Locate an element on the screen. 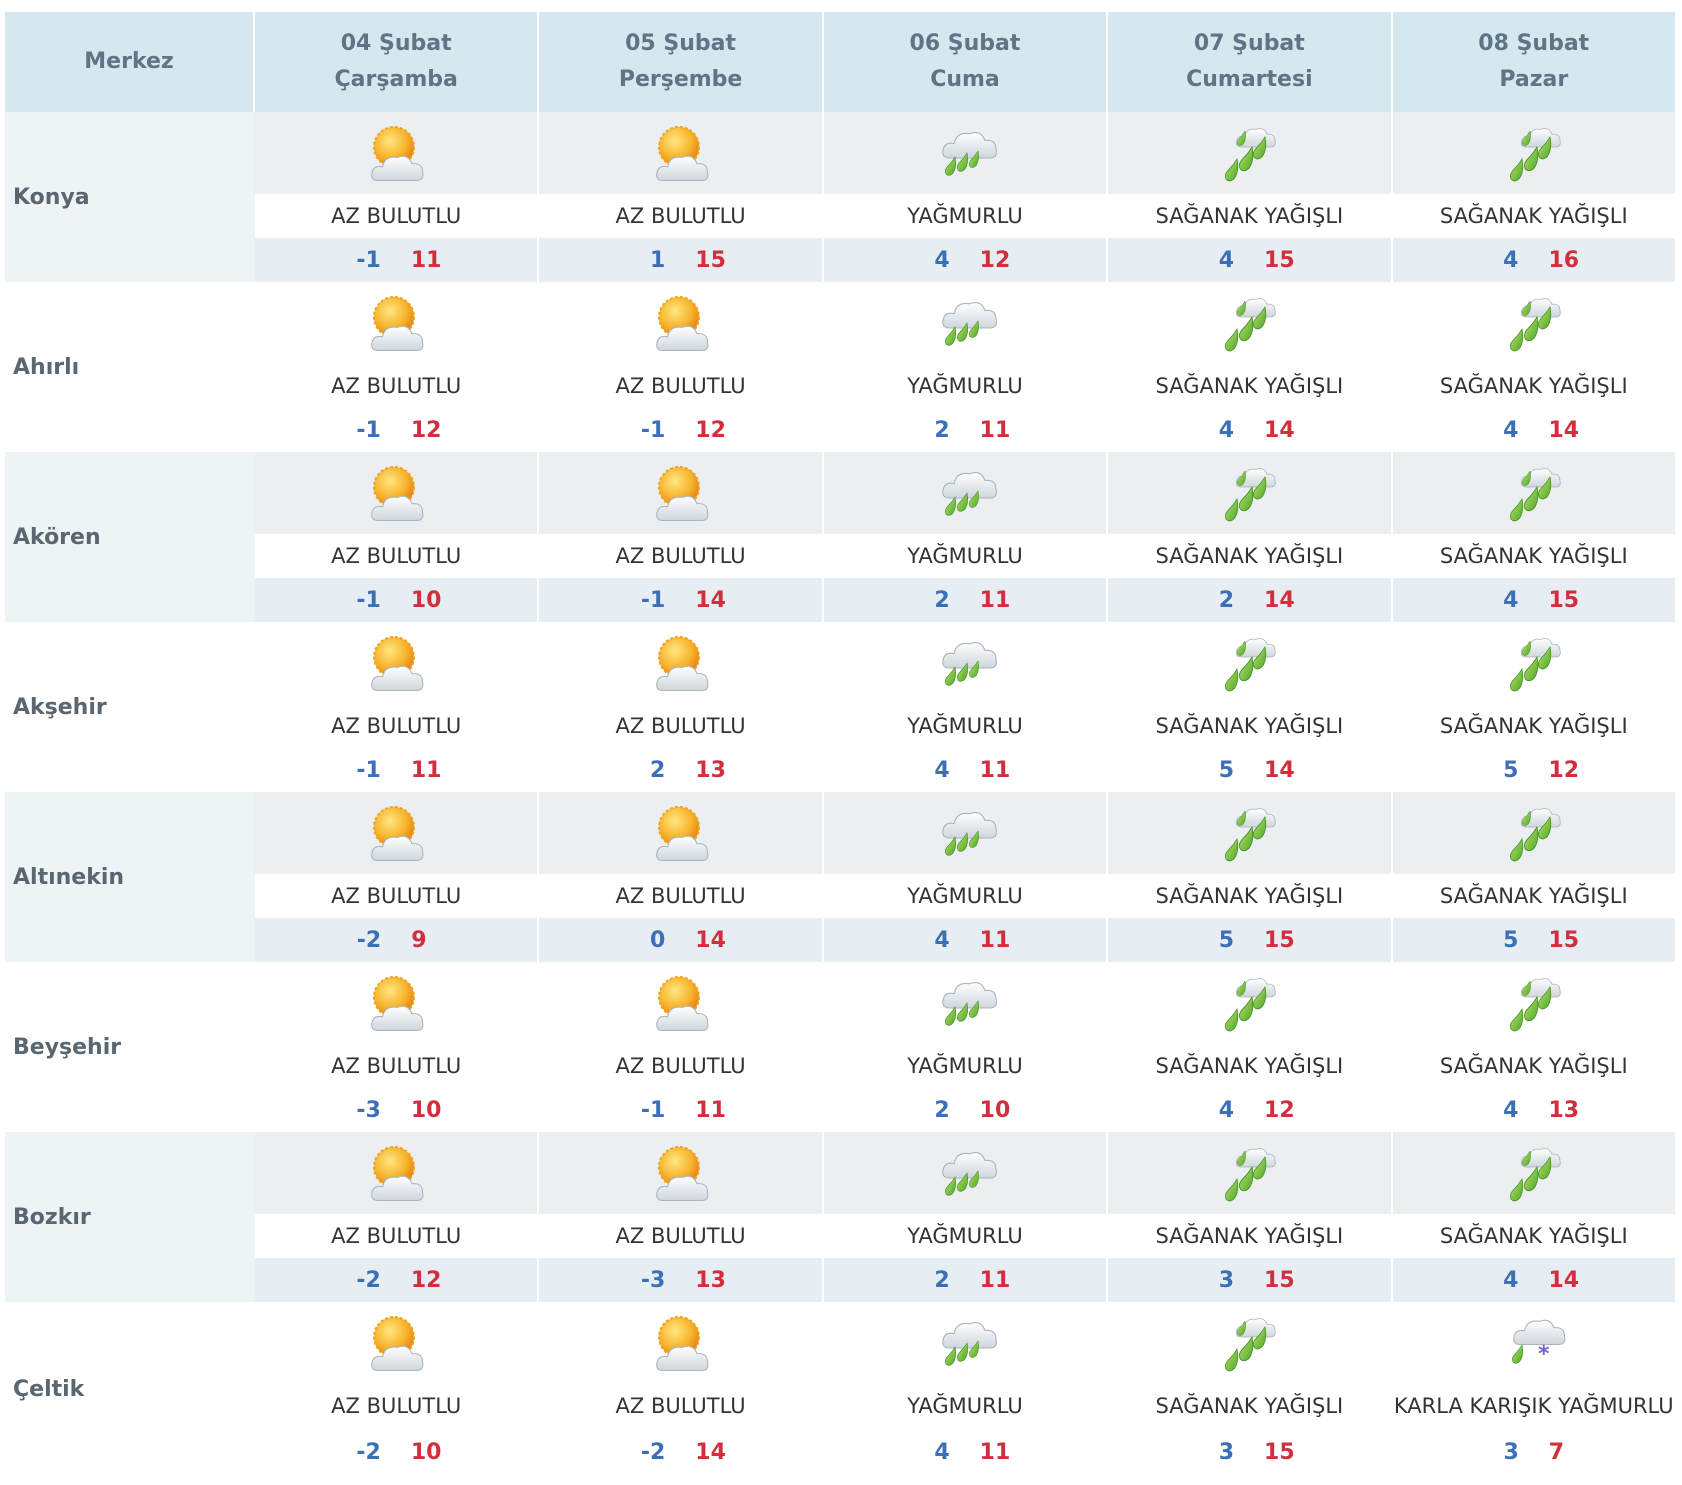 The width and height of the screenshot is (1682, 1485). city-name: Altınekin is located at coordinates (130, 877).